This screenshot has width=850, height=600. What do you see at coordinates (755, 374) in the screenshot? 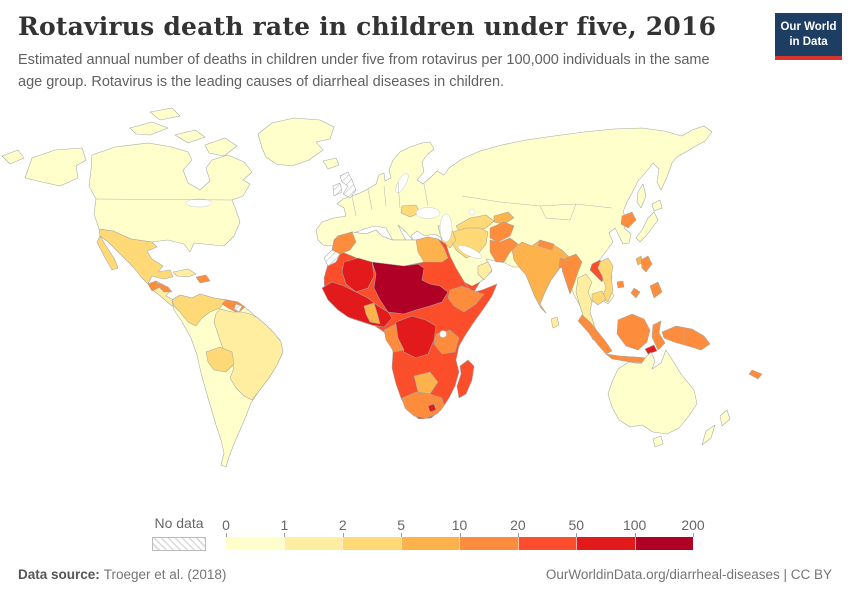
I see `region-new-caledonia` at bounding box center [755, 374].